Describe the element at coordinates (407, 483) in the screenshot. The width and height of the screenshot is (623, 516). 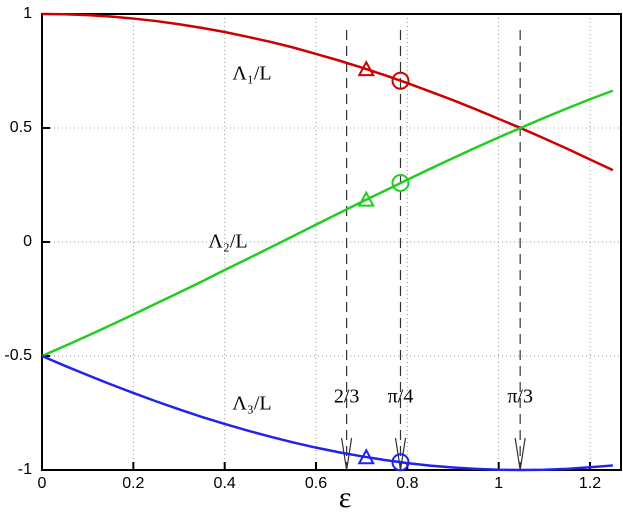
I see `x-tick-label: 0.8` at that location.